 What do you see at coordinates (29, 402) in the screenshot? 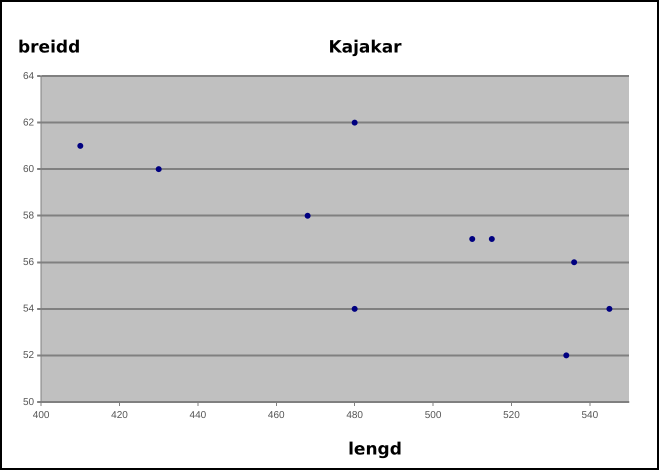
I see `y-tick-label: 50` at bounding box center [29, 402].